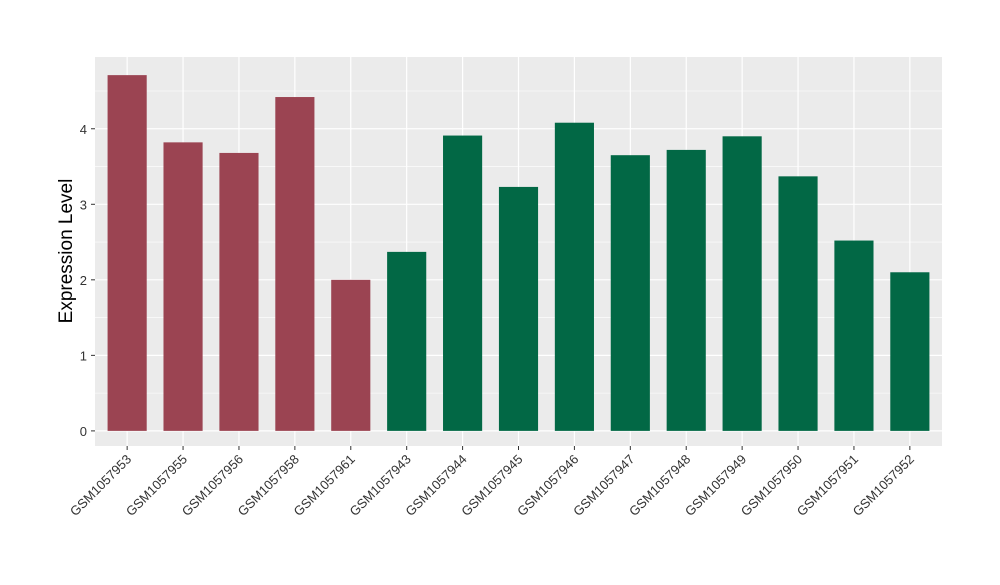 Image resolution: width=1000 pixels, height=585 pixels. Describe the element at coordinates (686, 290) in the screenshot. I see `bar-GSM1057948` at that location.